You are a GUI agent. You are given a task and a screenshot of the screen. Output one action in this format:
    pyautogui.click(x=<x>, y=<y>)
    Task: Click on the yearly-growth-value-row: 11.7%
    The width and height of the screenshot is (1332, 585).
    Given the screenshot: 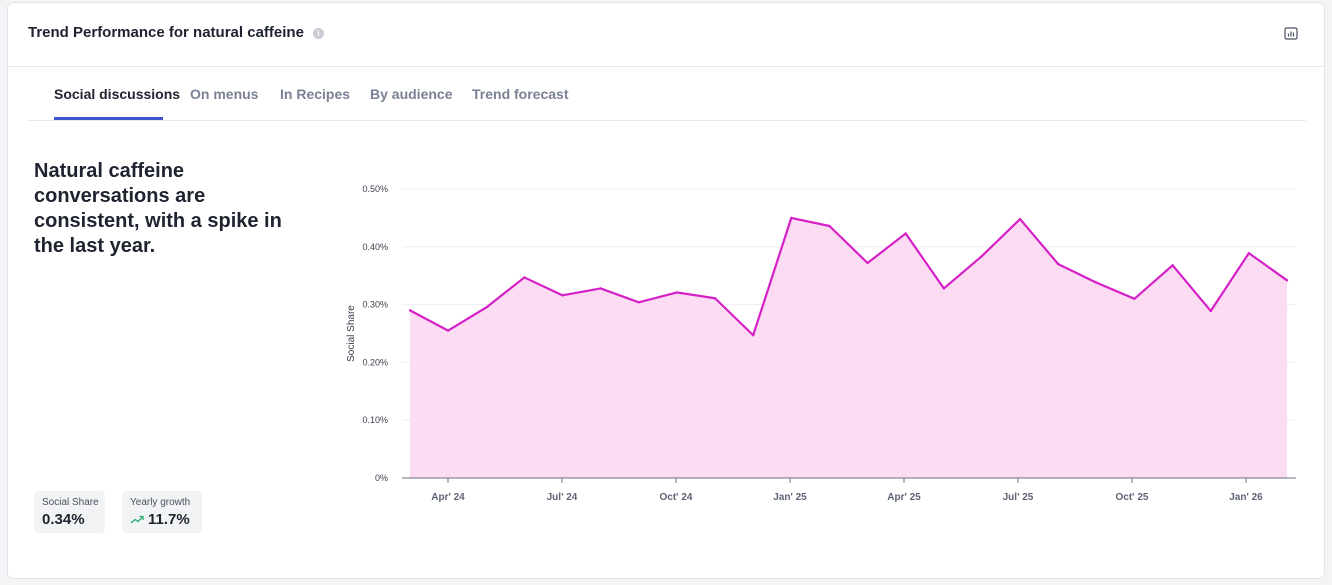 What is the action you would take?
    pyautogui.click(x=162, y=519)
    